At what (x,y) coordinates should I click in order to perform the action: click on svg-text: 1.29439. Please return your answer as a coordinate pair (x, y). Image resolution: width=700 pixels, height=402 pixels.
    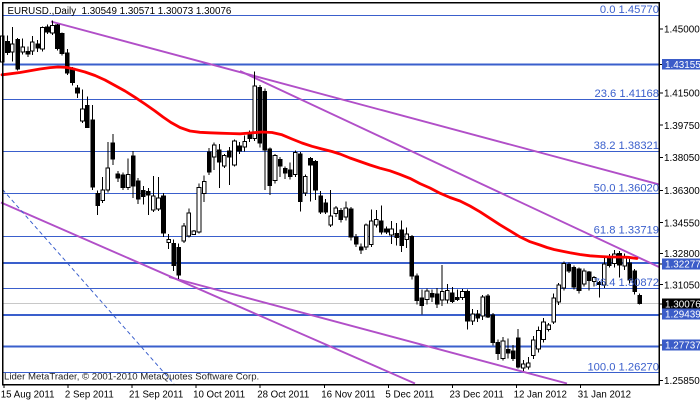
    Looking at the image, I should click on (682, 315).